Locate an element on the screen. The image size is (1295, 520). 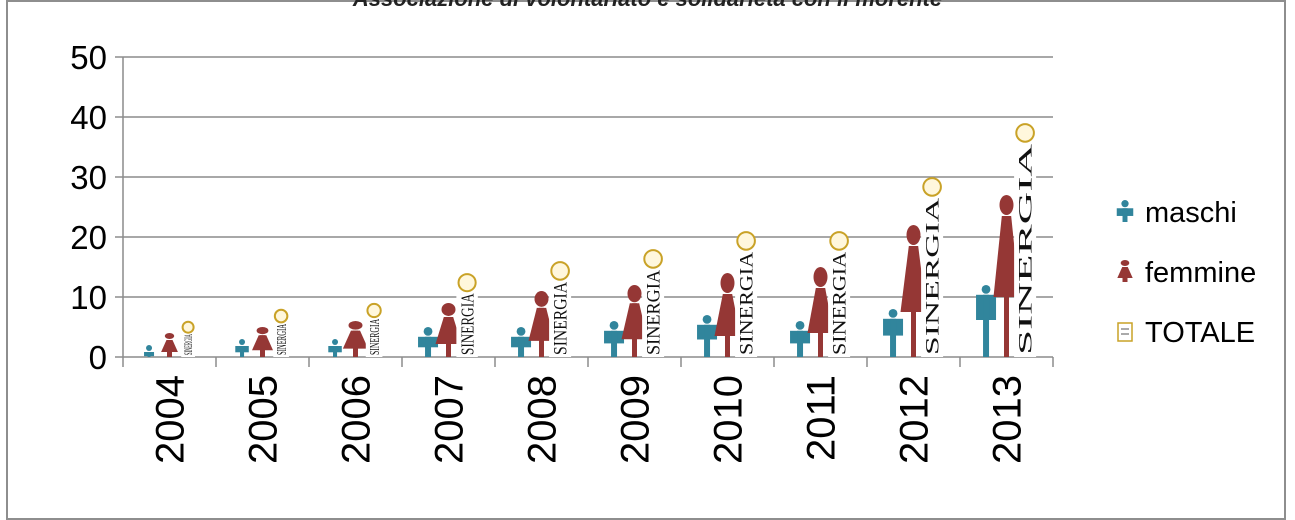
legend-femmine-icon is located at coordinates (1125, 271).